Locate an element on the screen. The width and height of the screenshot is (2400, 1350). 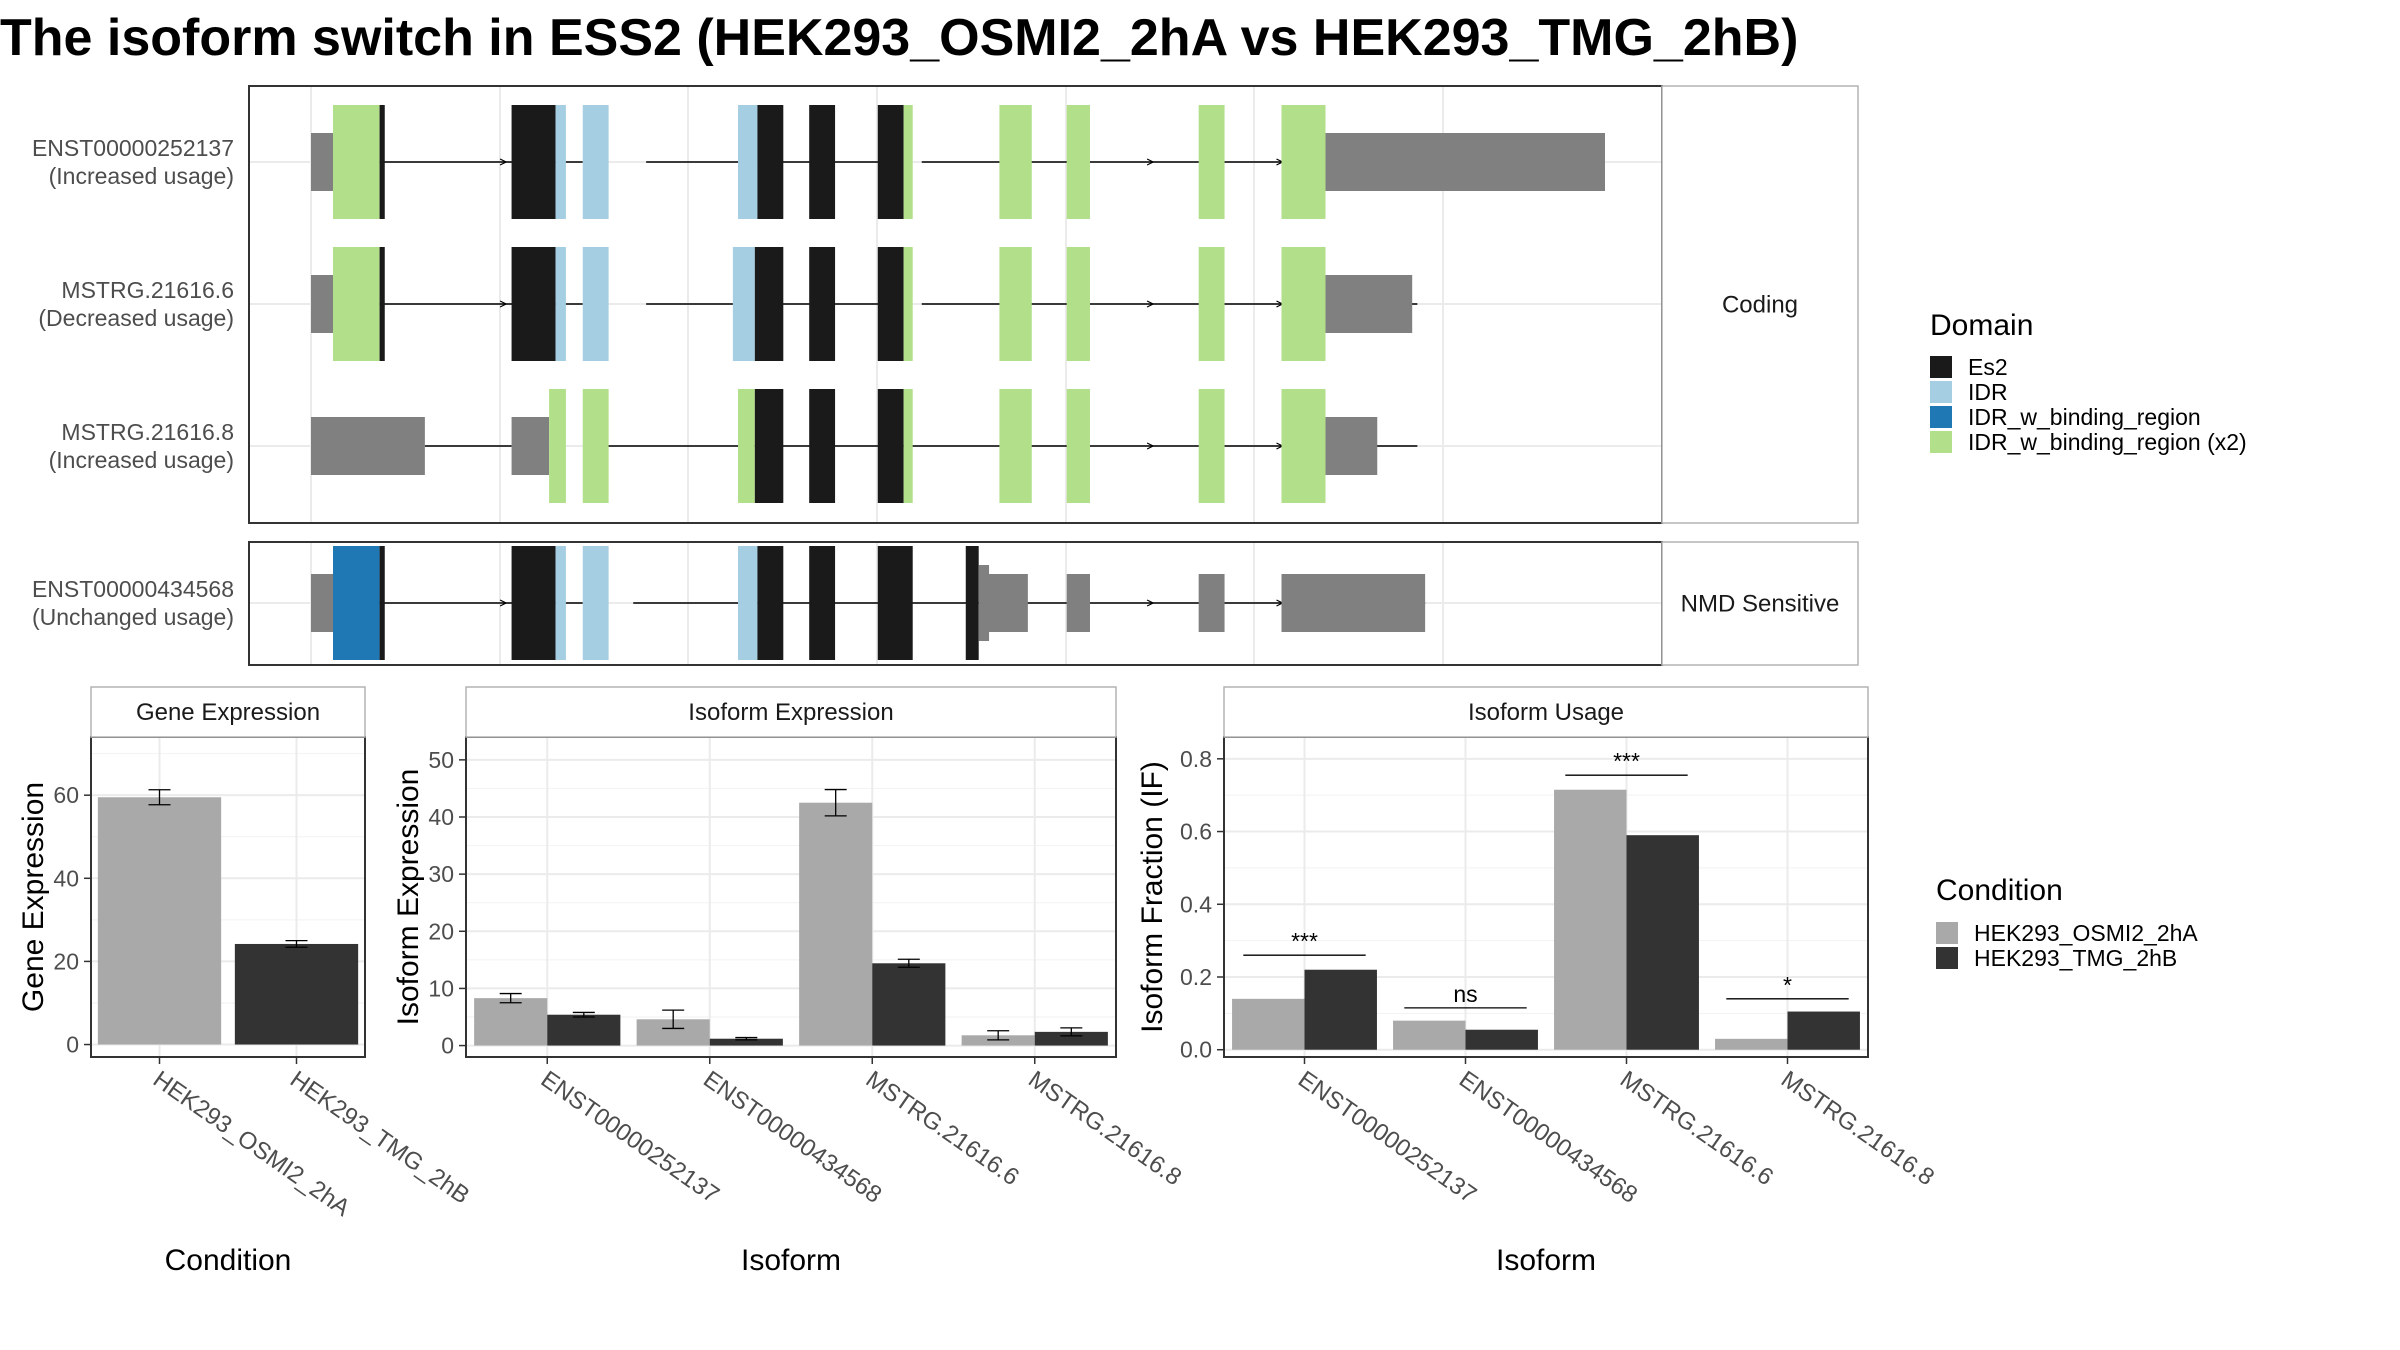
y-axis-title: Gene Expression is located at coordinates (33, 897).